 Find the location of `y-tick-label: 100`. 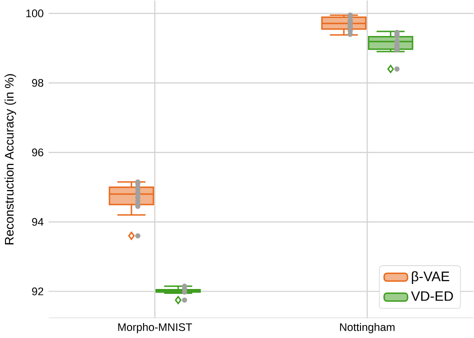

y-tick-label: 100 is located at coordinates (35, 14).